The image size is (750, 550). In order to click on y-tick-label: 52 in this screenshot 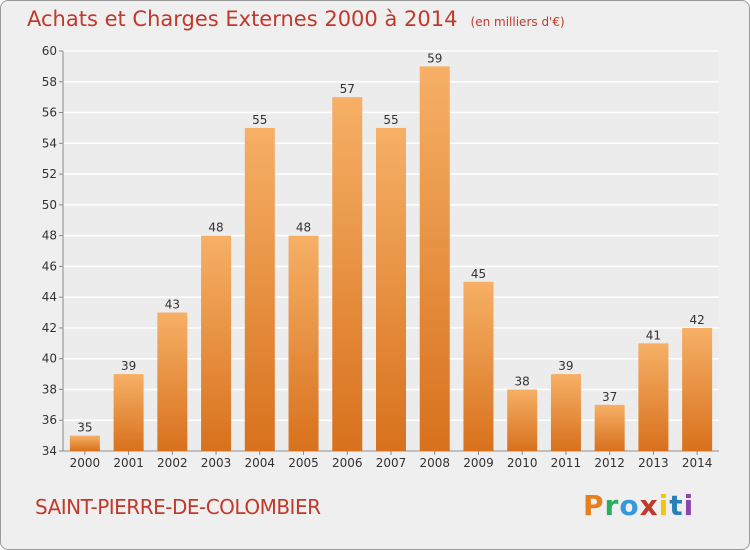, I will do `click(49, 174)`.